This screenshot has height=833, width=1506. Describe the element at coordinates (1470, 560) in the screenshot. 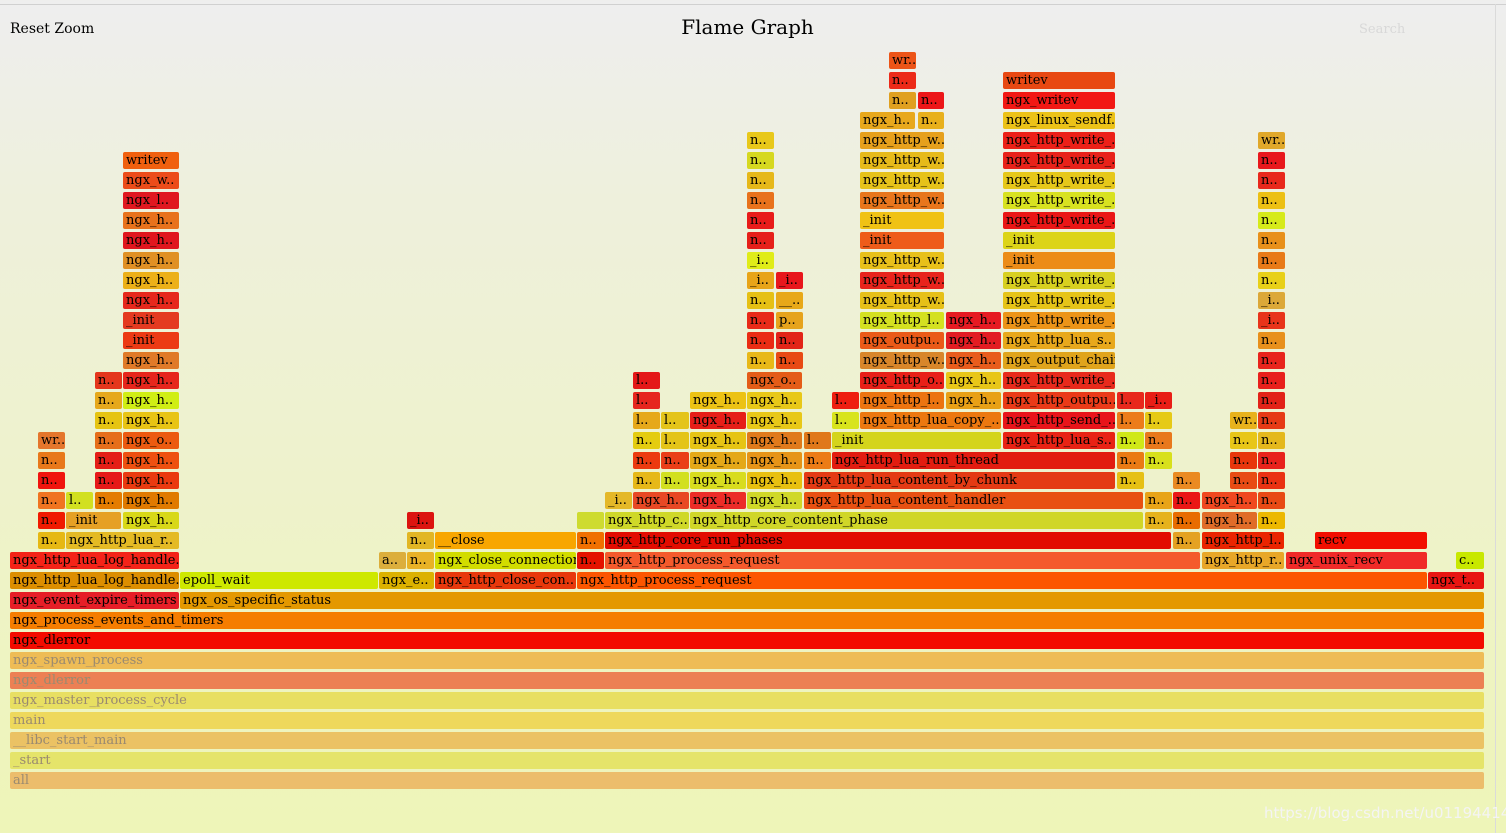

I see `flame-frame: c..` at that location.